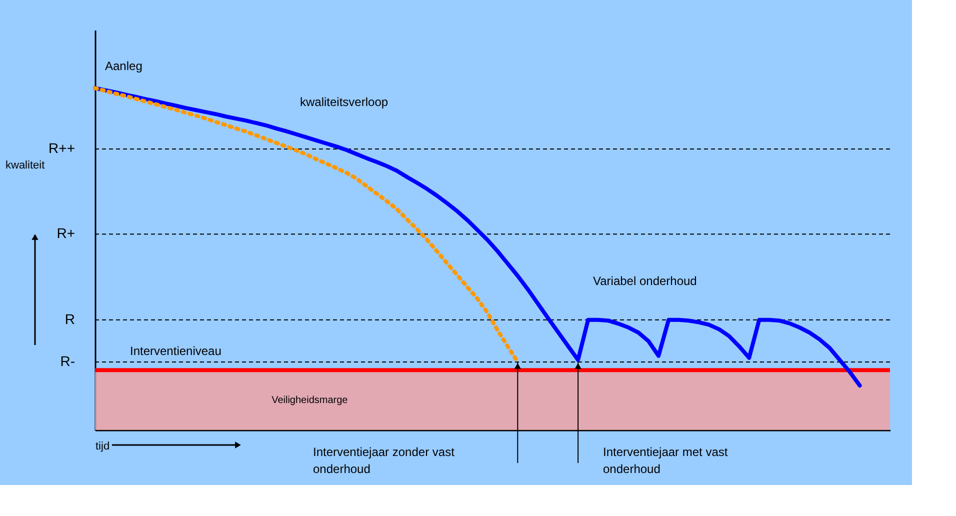  What do you see at coordinates (68, 360) in the screenshot?
I see `ref-line-label: R-` at bounding box center [68, 360].